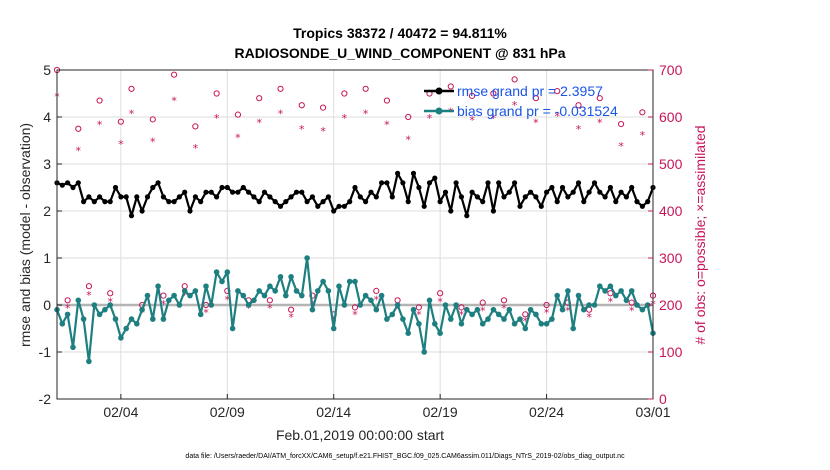 The height and width of the screenshot is (470, 830). I want to click on right-tick-label: 400, so click(671, 211).